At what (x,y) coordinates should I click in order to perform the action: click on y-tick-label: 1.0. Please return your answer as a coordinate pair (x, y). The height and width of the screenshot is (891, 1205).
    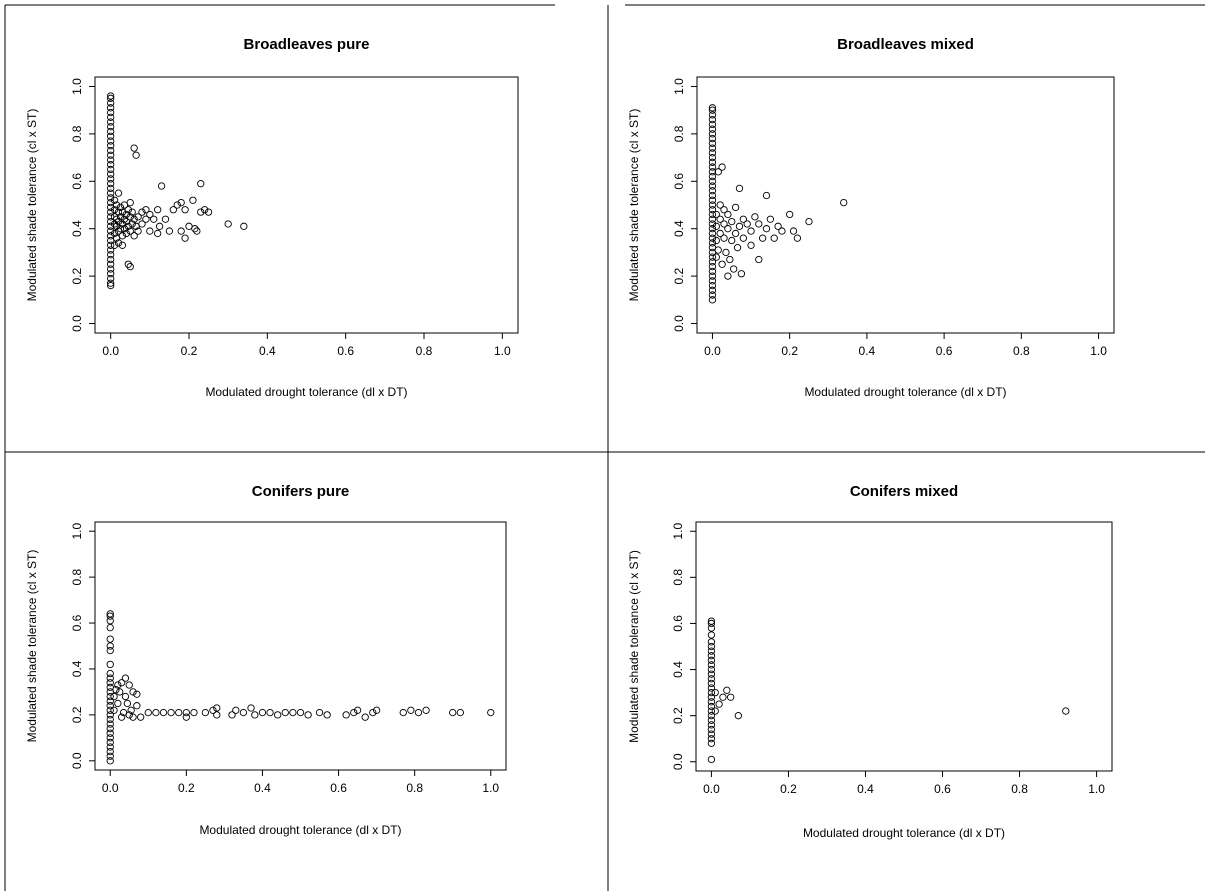
    Looking at the image, I should click on (77, 86).